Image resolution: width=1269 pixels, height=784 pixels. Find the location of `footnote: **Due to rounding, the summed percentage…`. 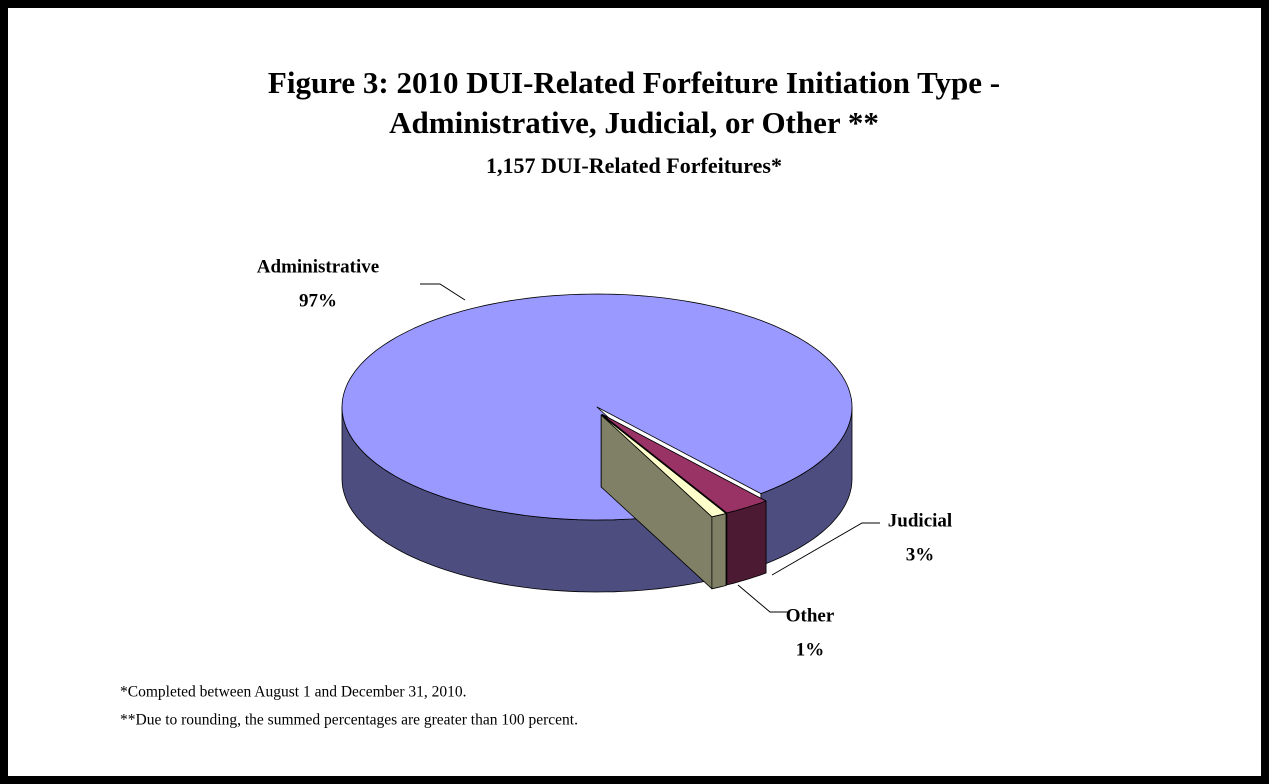

footnote: **Due to rounding, the summed percentage… is located at coordinates (349, 720).